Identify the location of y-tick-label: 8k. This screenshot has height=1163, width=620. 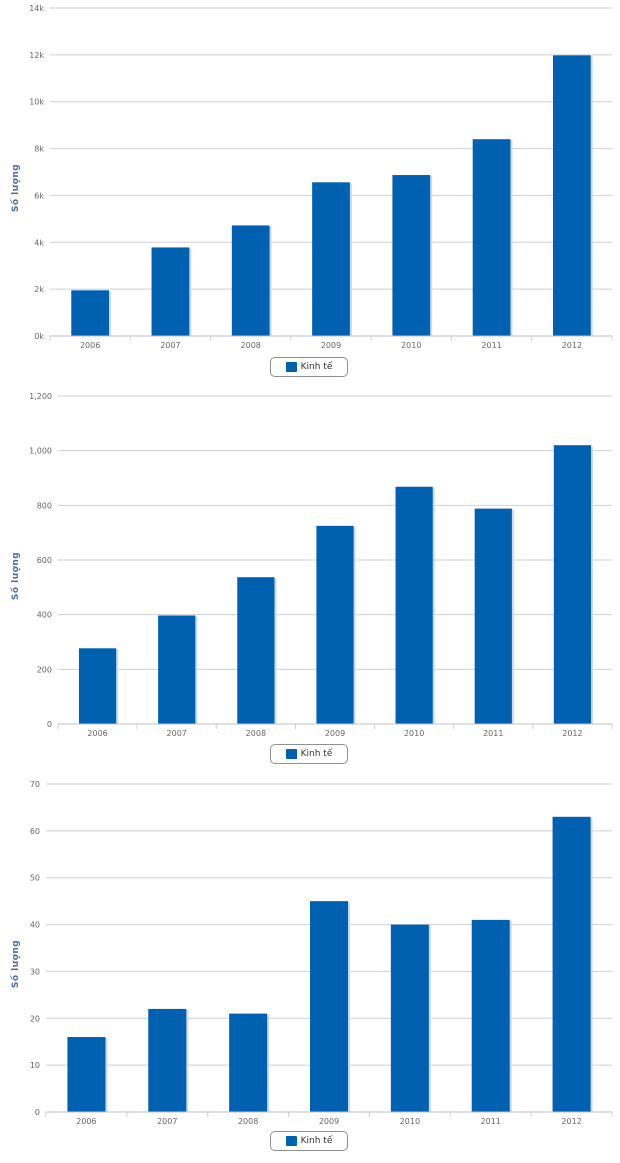
(39, 149).